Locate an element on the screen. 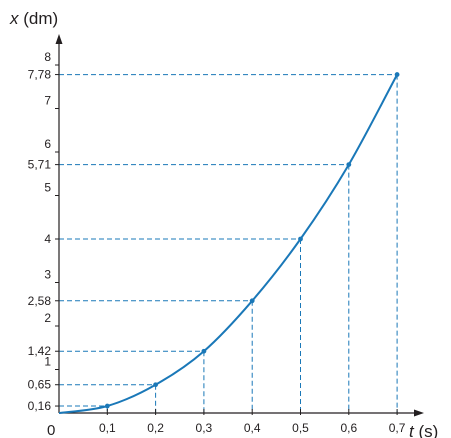 The image size is (451, 438). y-tick-label: 1 is located at coordinates (47, 362).